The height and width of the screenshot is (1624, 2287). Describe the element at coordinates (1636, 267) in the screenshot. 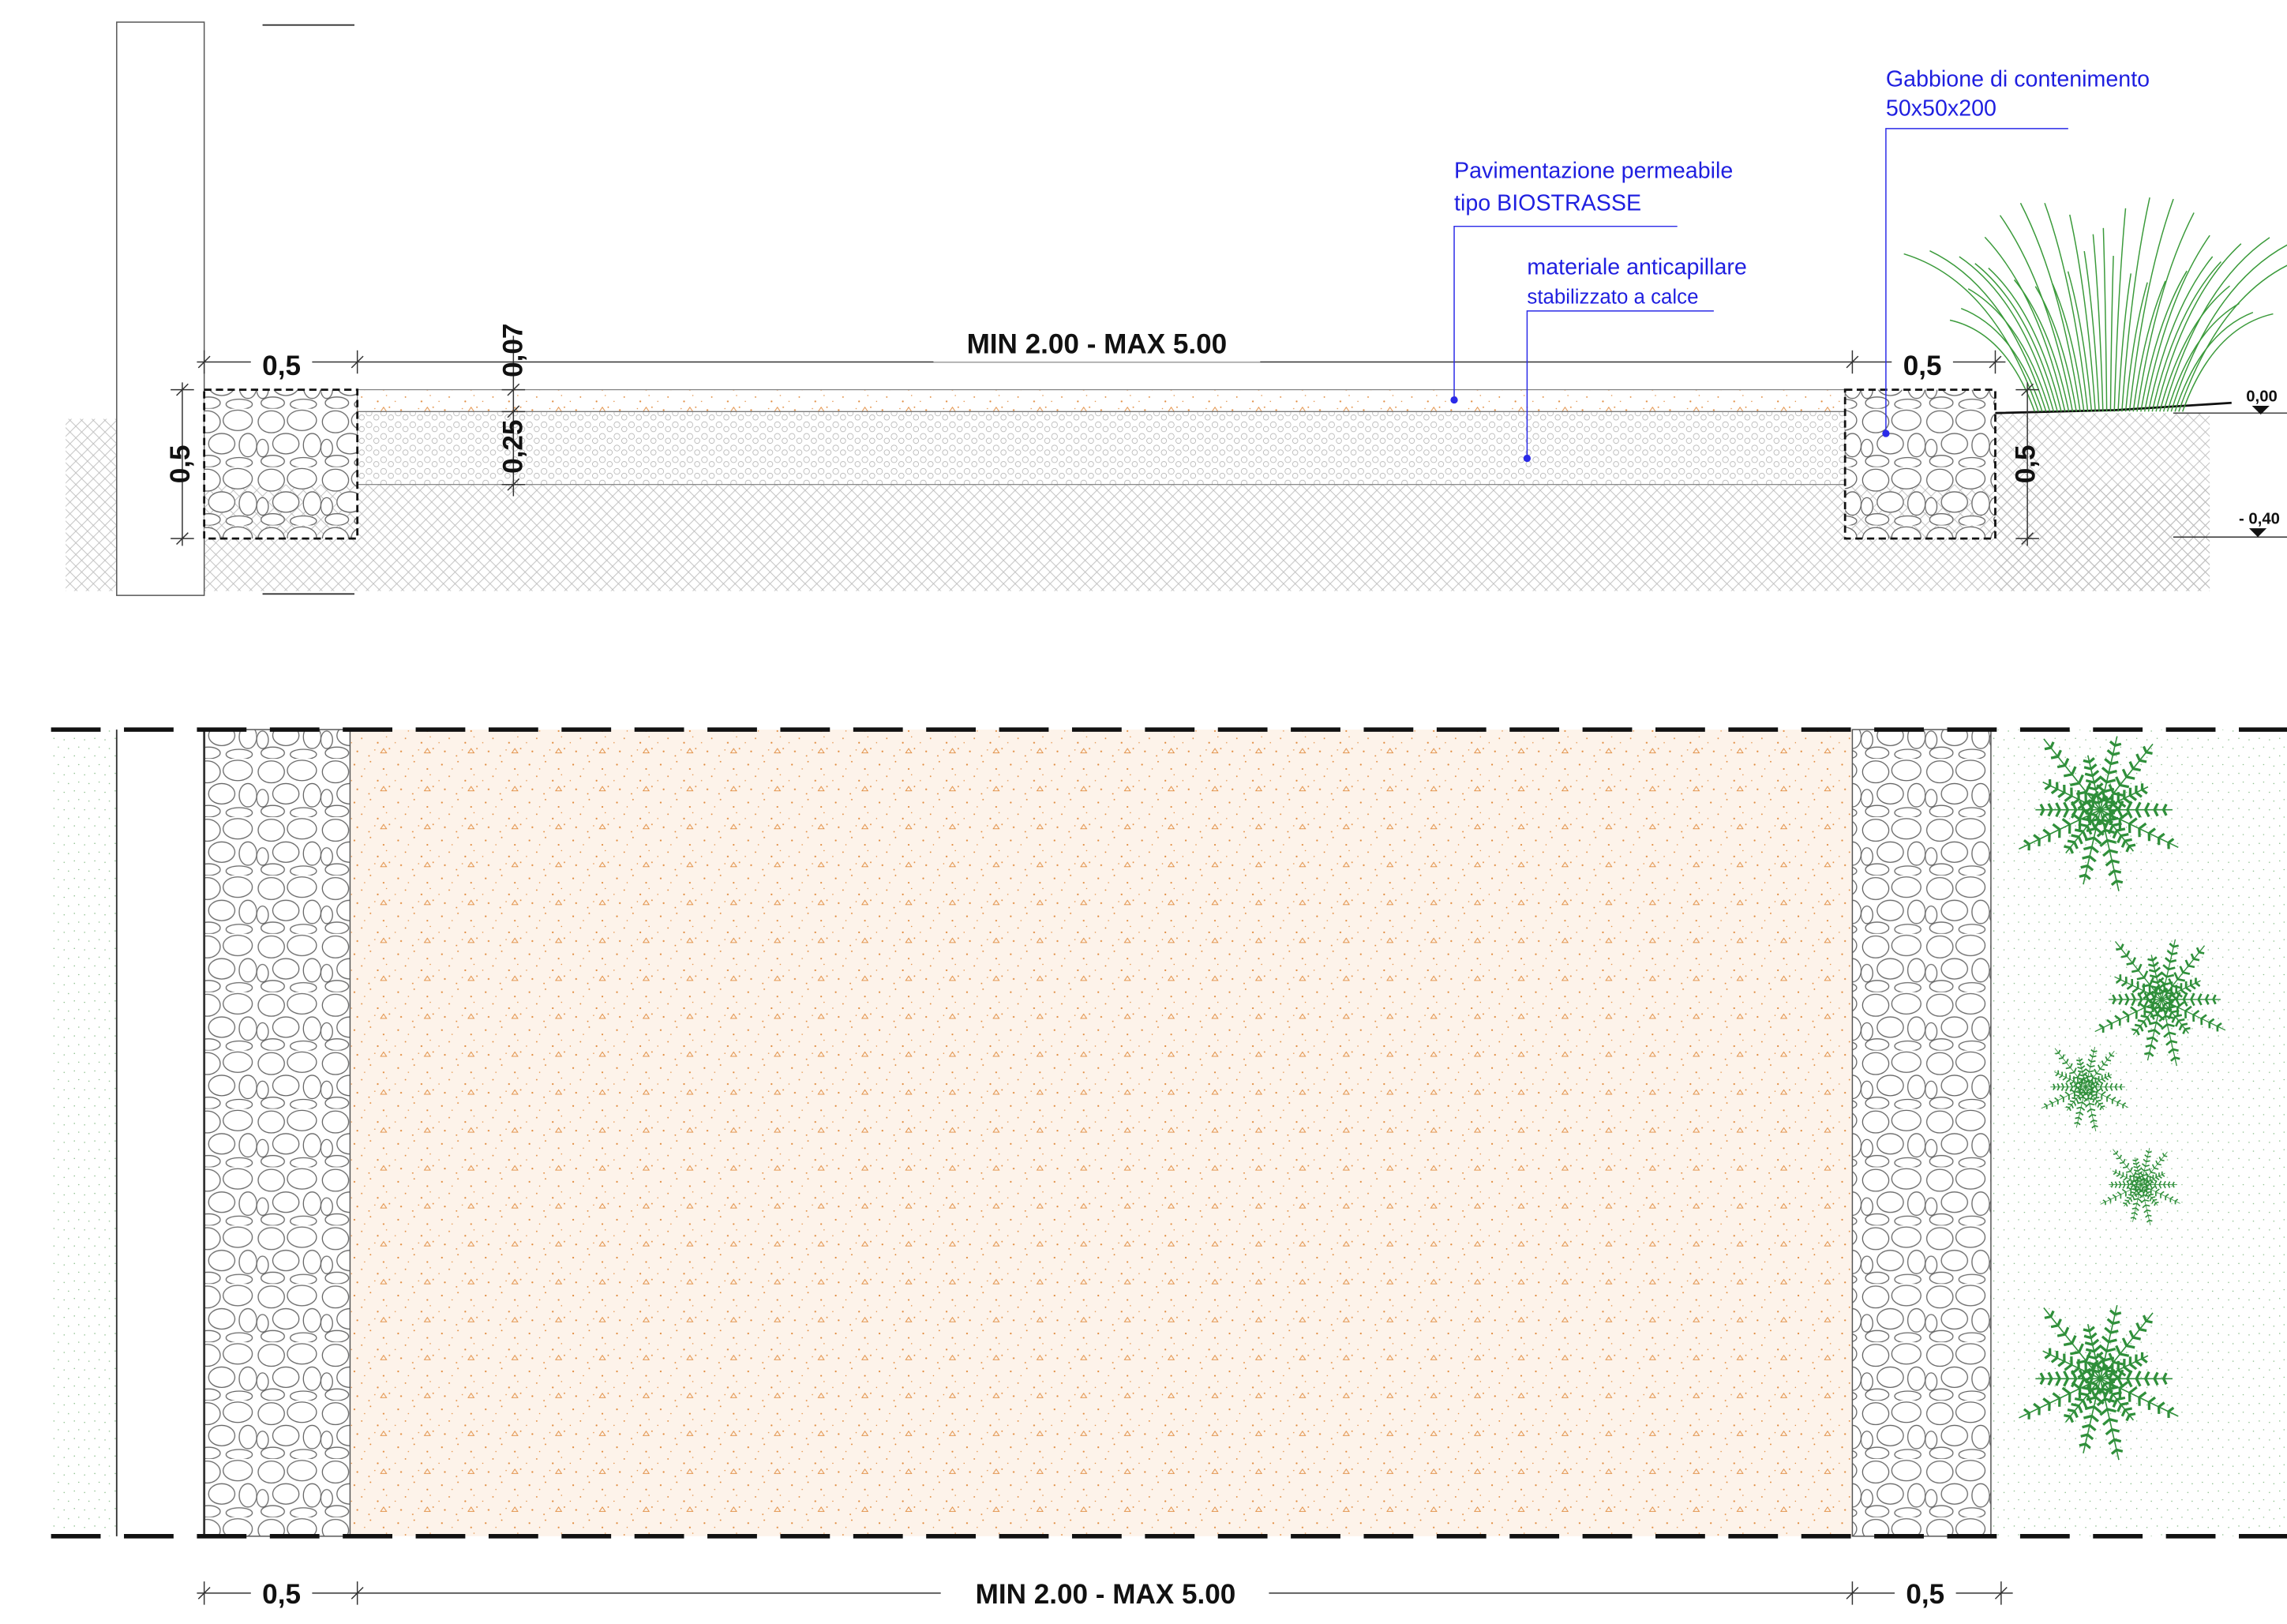

I see `annotation: materiale anticapillare` at that location.